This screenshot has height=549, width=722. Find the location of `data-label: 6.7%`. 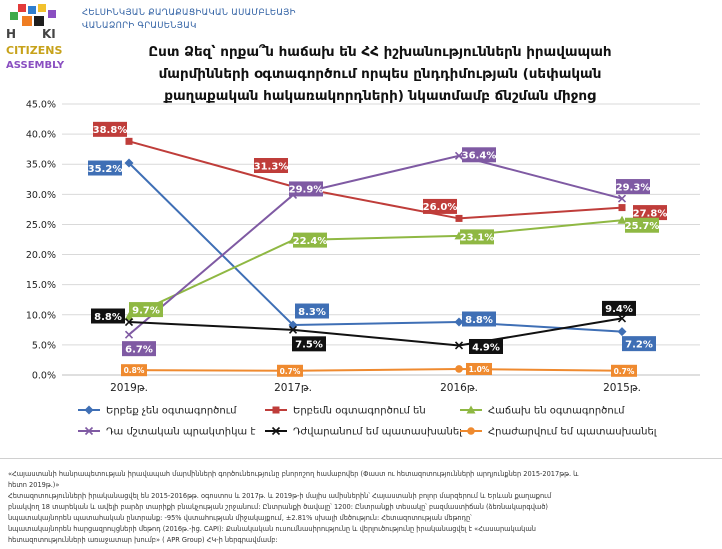

data-label: 6.7% is located at coordinates (139, 349).